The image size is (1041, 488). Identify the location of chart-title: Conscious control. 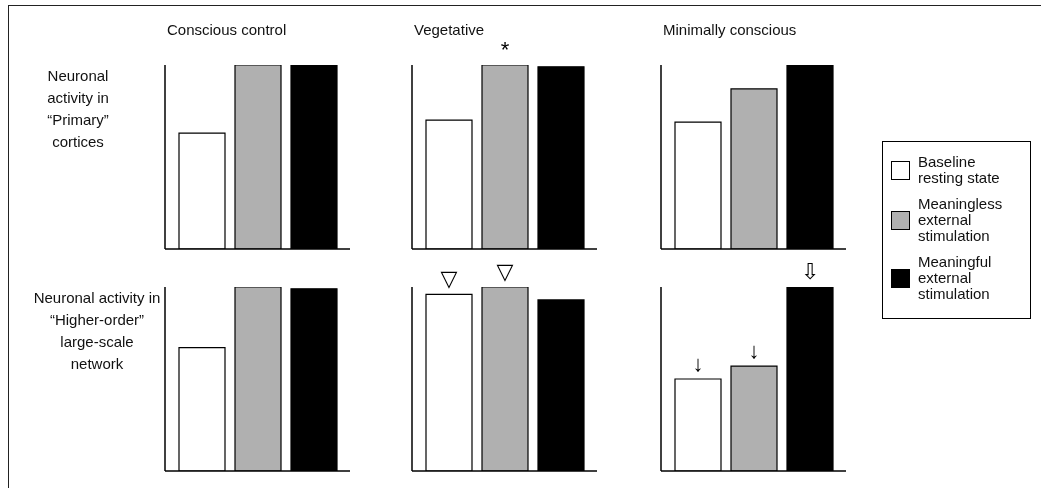
(227, 29).